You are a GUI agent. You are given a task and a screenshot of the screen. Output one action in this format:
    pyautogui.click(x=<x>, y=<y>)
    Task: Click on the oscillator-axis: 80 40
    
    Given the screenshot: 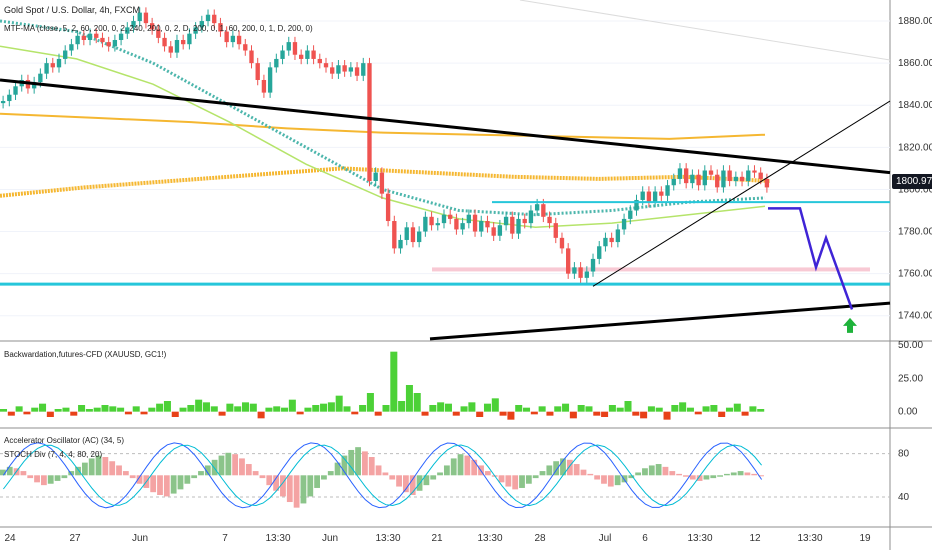 What is the action you would take?
    pyautogui.click(x=904, y=476)
    